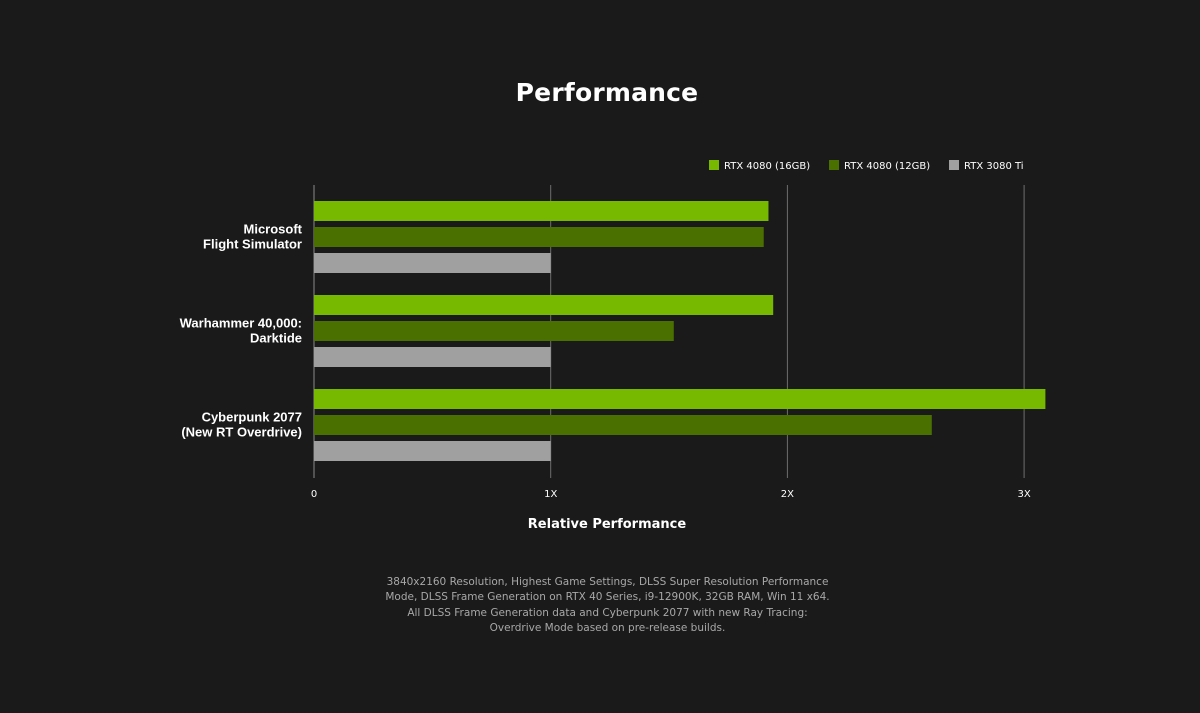  Describe the element at coordinates (314, 494) in the screenshot. I see `x-tick-label: 0` at that location.